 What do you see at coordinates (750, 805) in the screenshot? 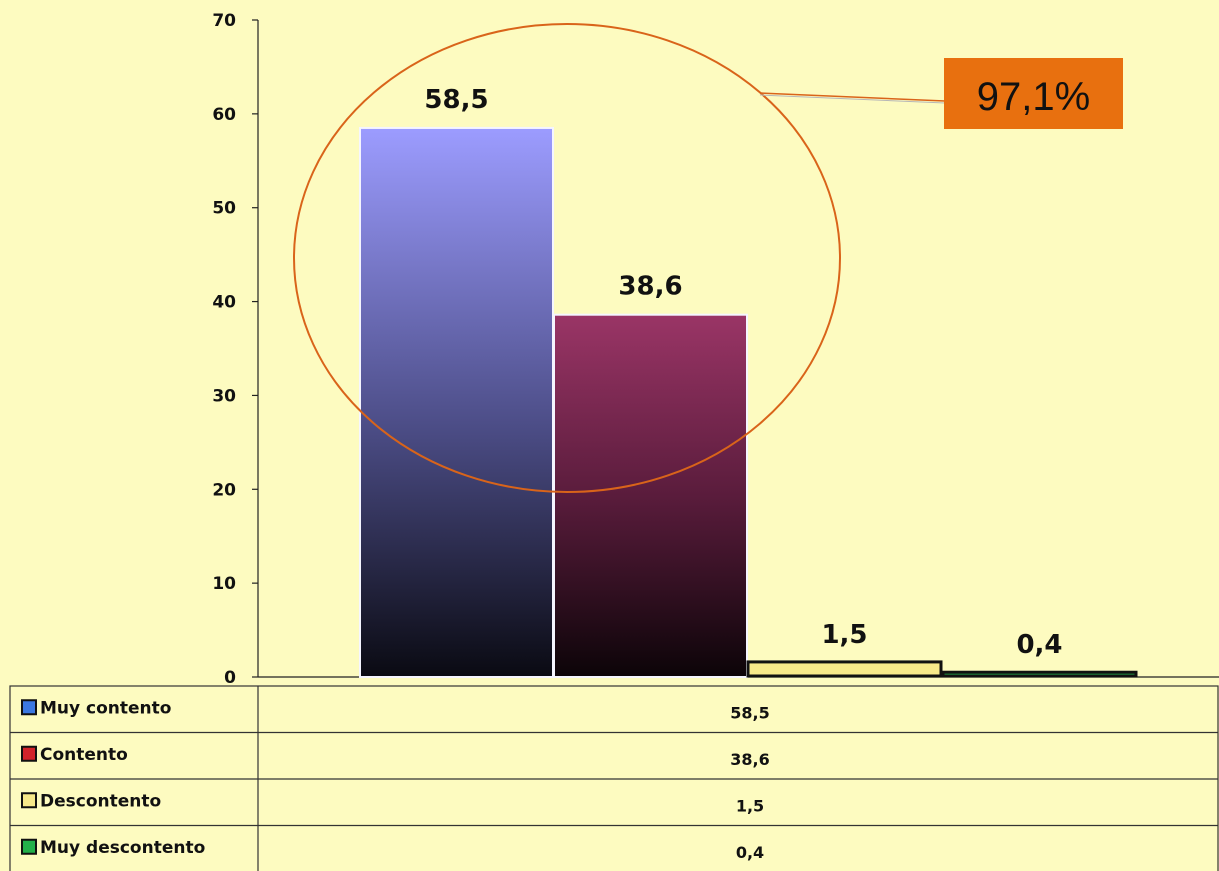
I see `table-value: 1,5` at bounding box center [750, 805].